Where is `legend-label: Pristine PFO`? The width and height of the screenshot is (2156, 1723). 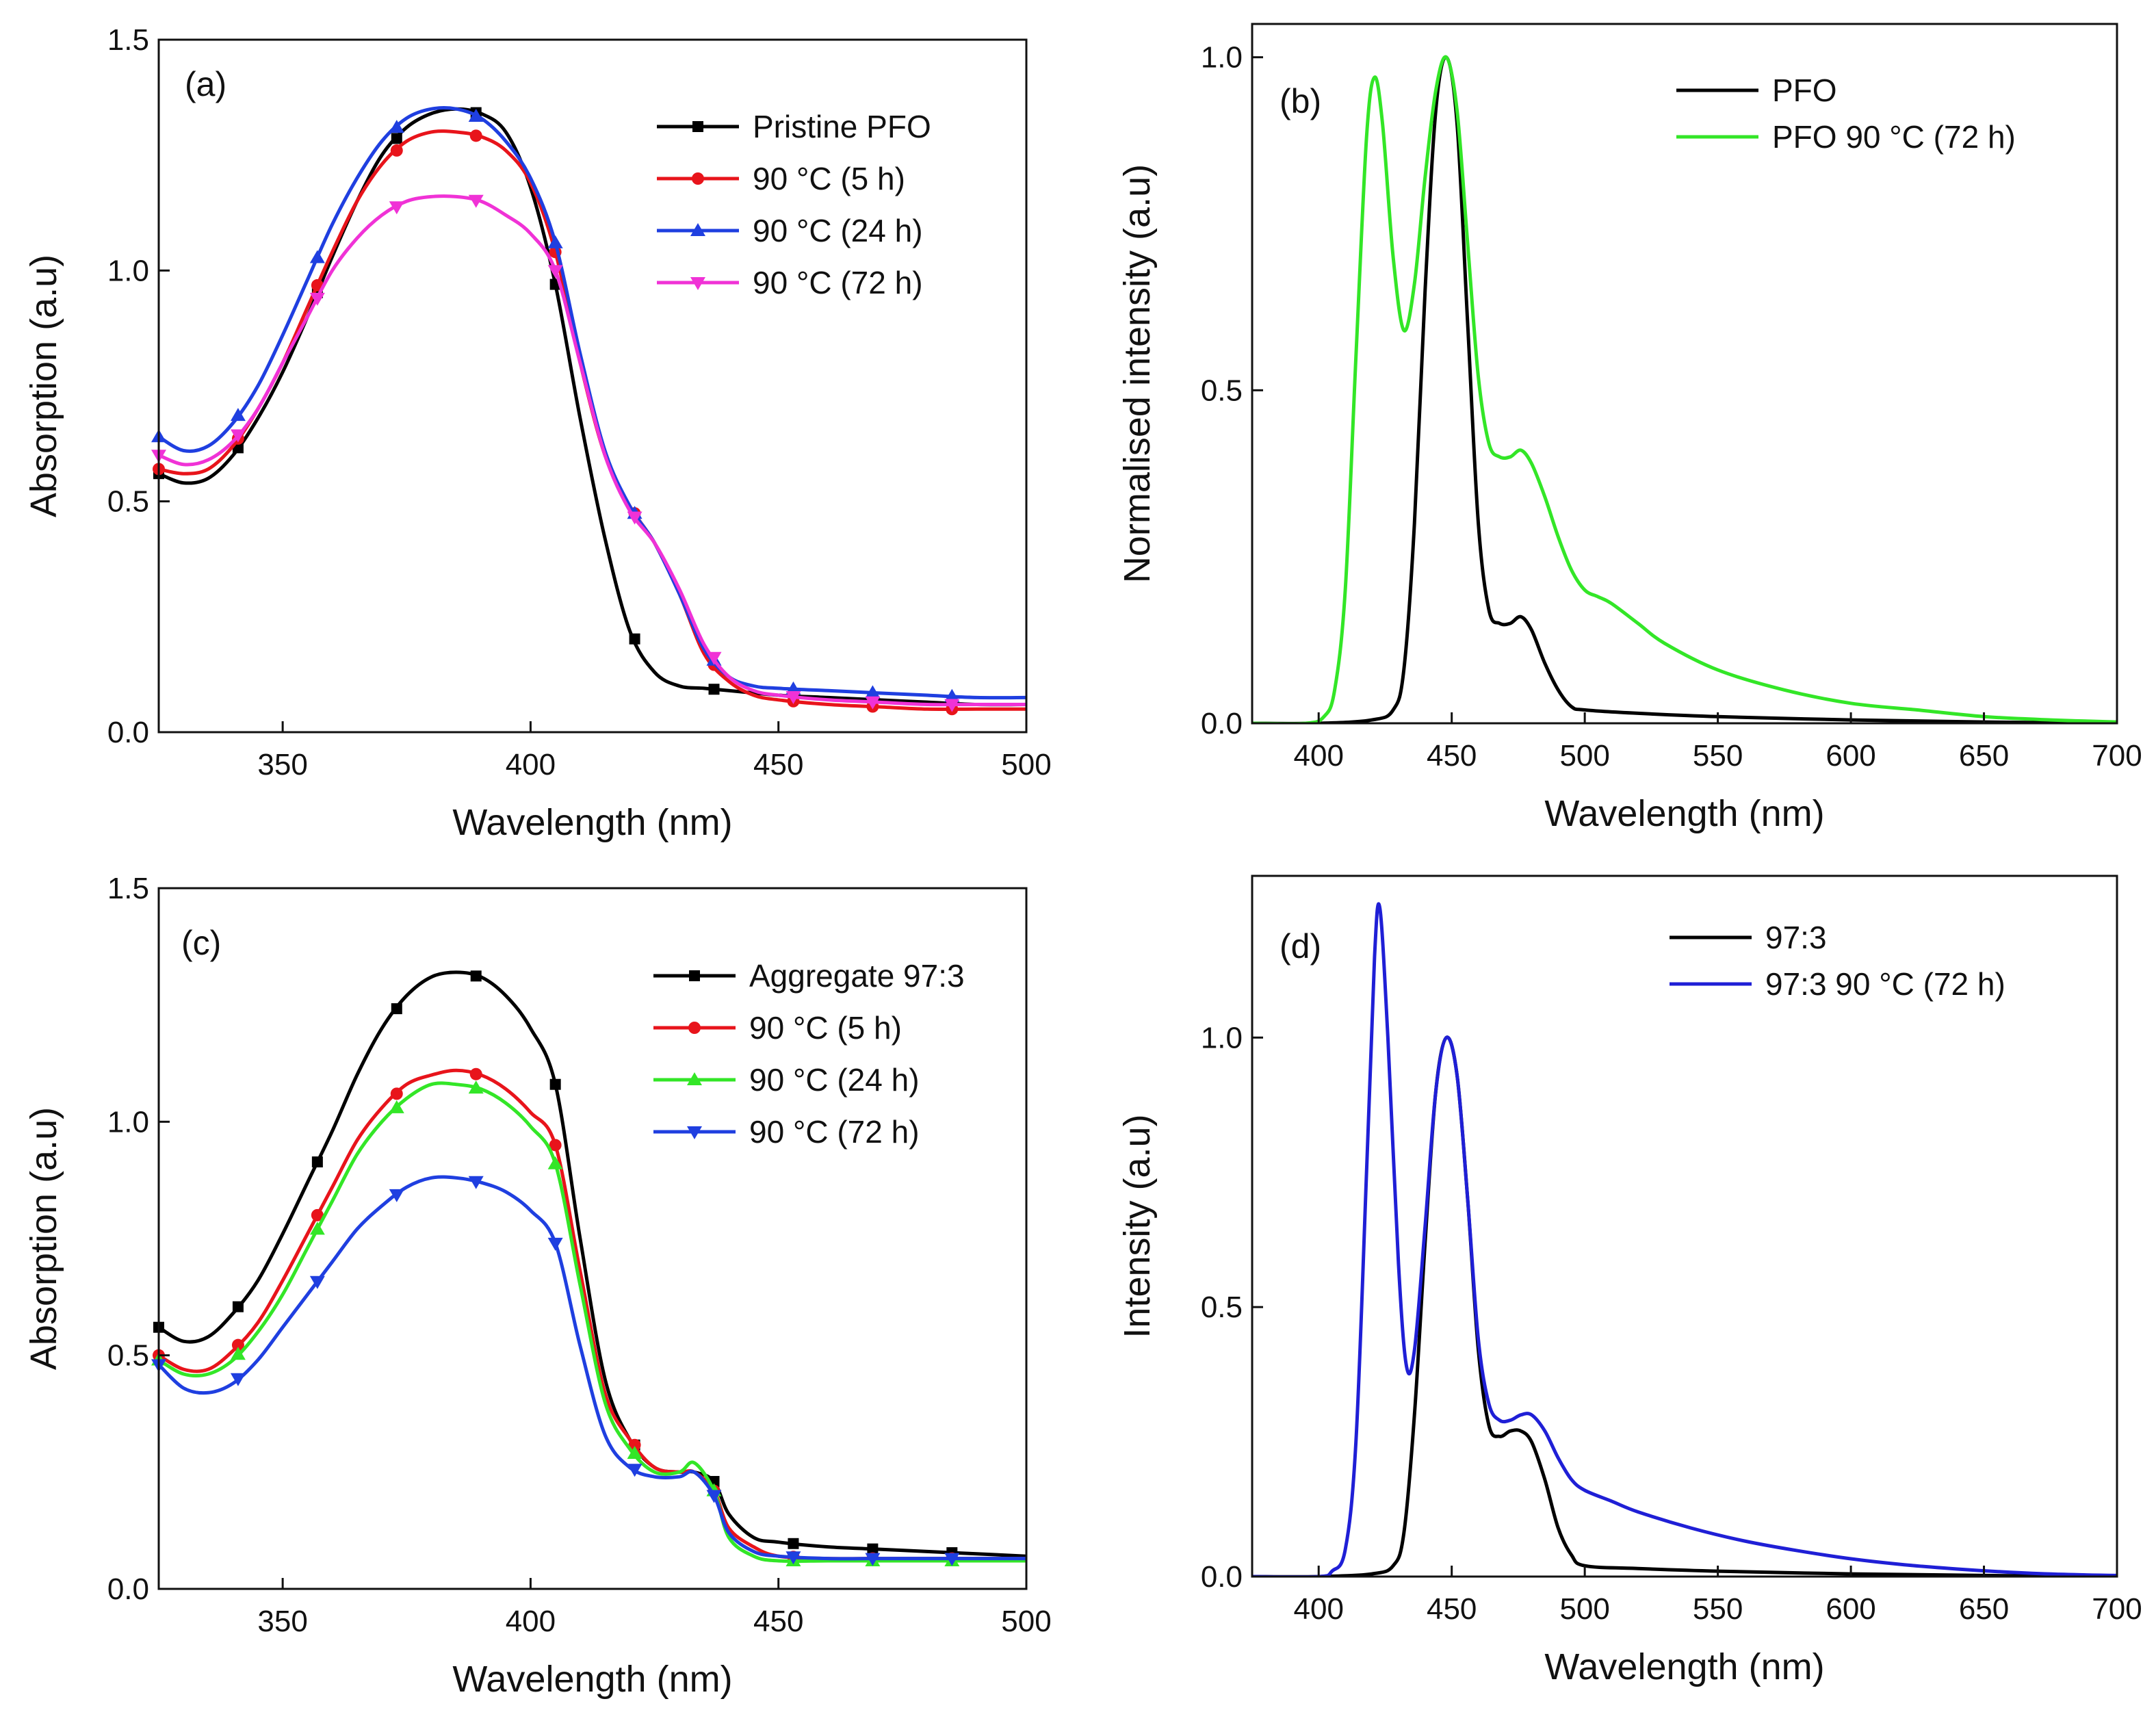
legend-label: Pristine PFO is located at coordinates (842, 126).